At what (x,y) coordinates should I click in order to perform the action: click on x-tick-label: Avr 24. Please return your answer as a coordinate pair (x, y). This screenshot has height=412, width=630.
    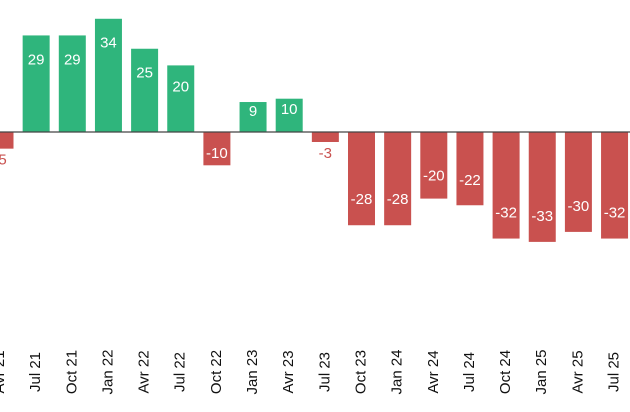
    Looking at the image, I should click on (433, 371).